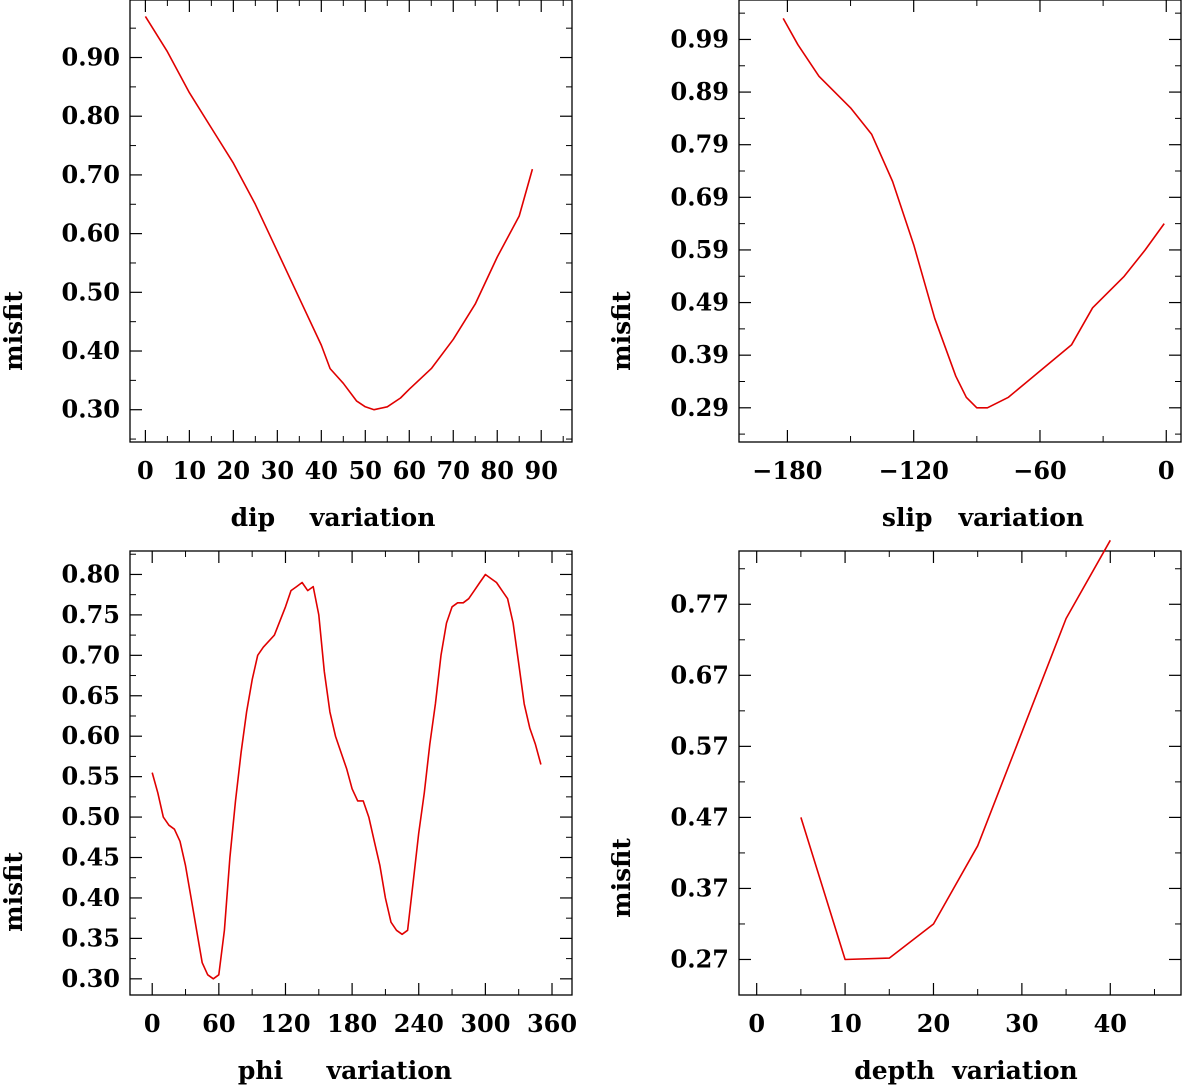 Image resolution: width=1183 pixels, height=1086 pixels. Describe the element at coordinates (419, 1023) in the screenshot. I see `x-tick-label: 240` at that location.